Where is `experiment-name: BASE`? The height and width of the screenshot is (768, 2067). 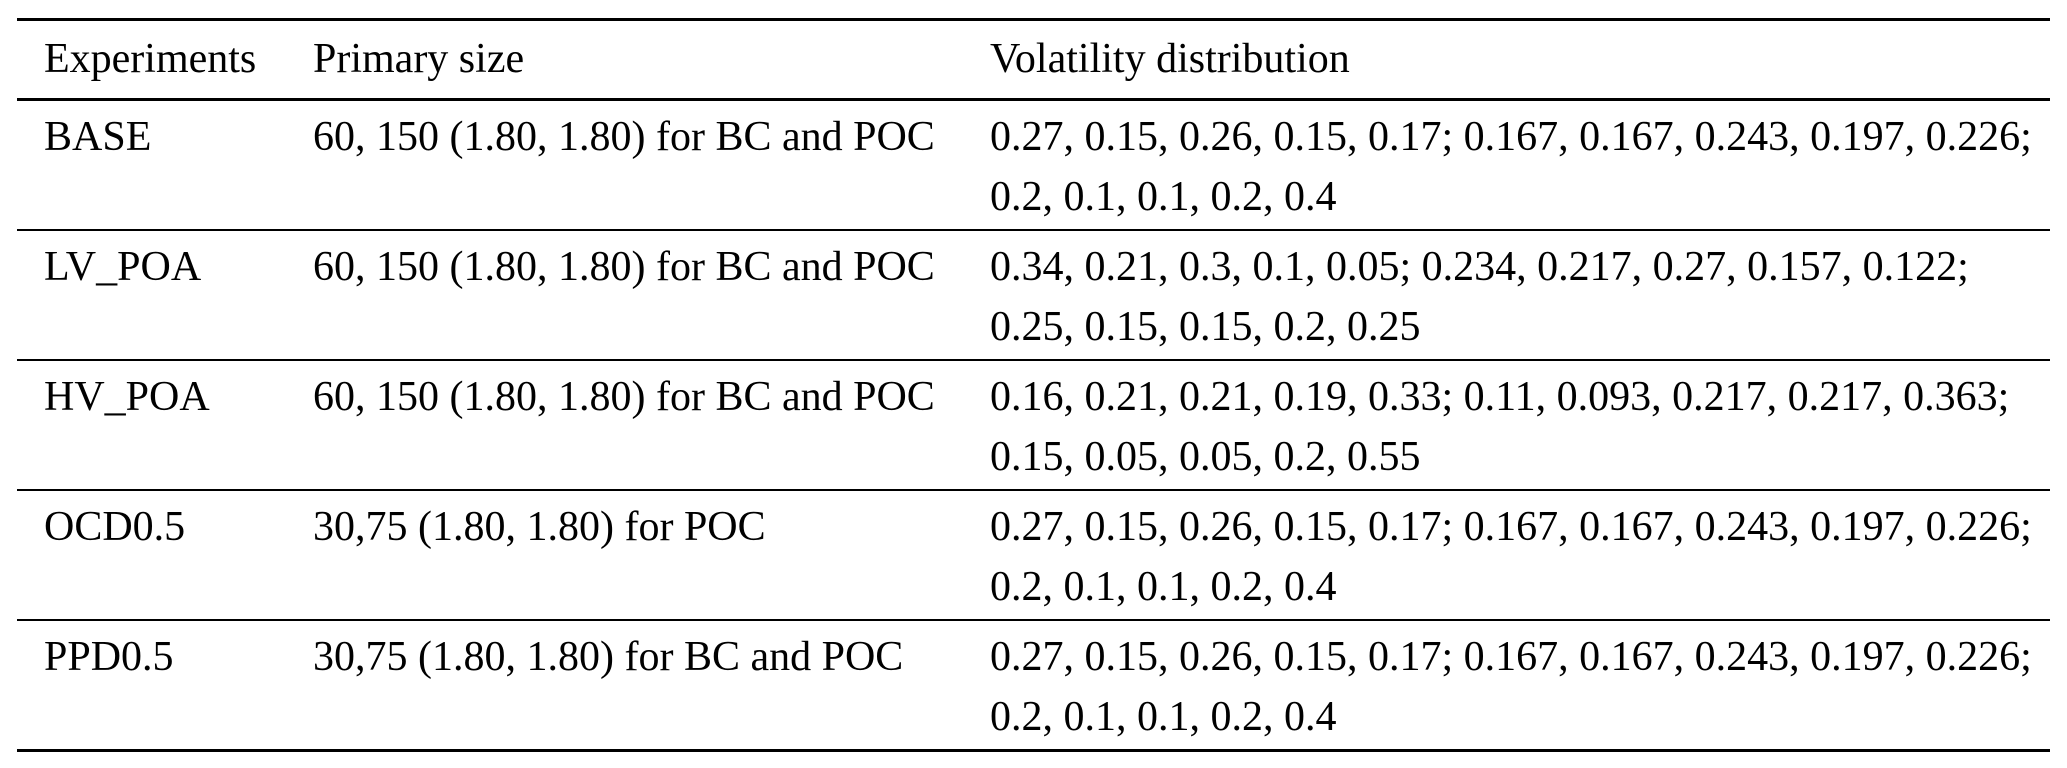
experiment-name: BASE is located at coordinates (98, 137).